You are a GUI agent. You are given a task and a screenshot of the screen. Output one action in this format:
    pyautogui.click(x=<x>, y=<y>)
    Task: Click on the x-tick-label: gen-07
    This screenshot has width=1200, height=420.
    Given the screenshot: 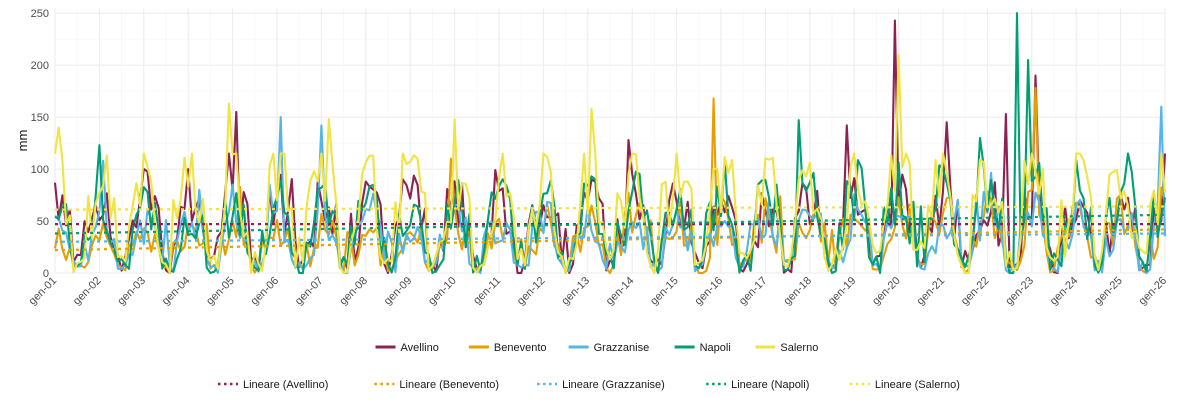 What is the action you would take?
    pyautogui.click(x=309, y=291)
    